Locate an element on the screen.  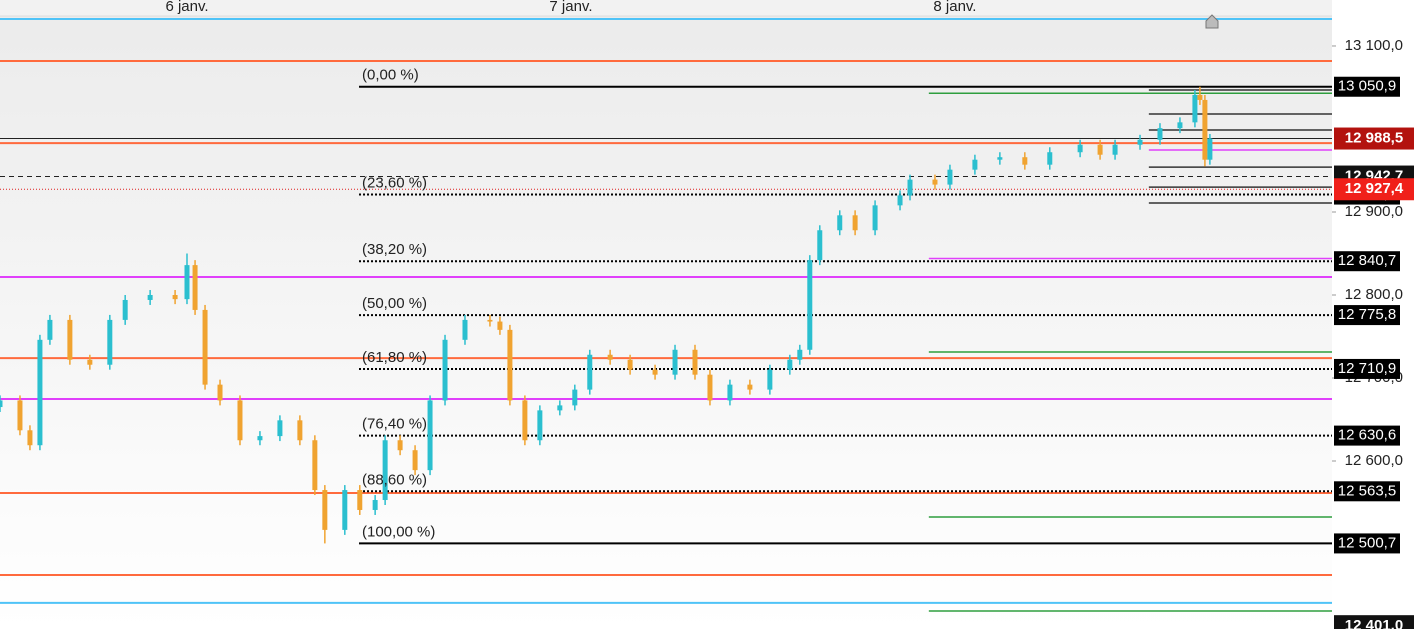
alert-icon is located at coordinates (1212, 21).